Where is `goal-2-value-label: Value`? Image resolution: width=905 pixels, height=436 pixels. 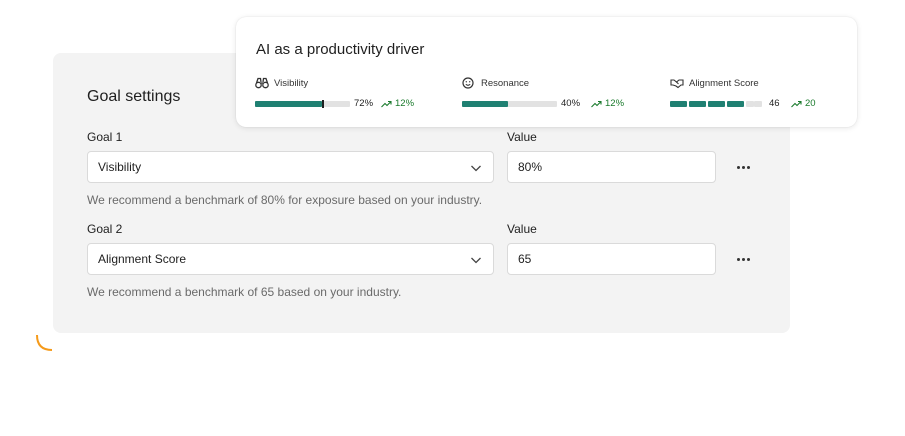 goal-2-value-label: Value is located at coordinates (522, 229).